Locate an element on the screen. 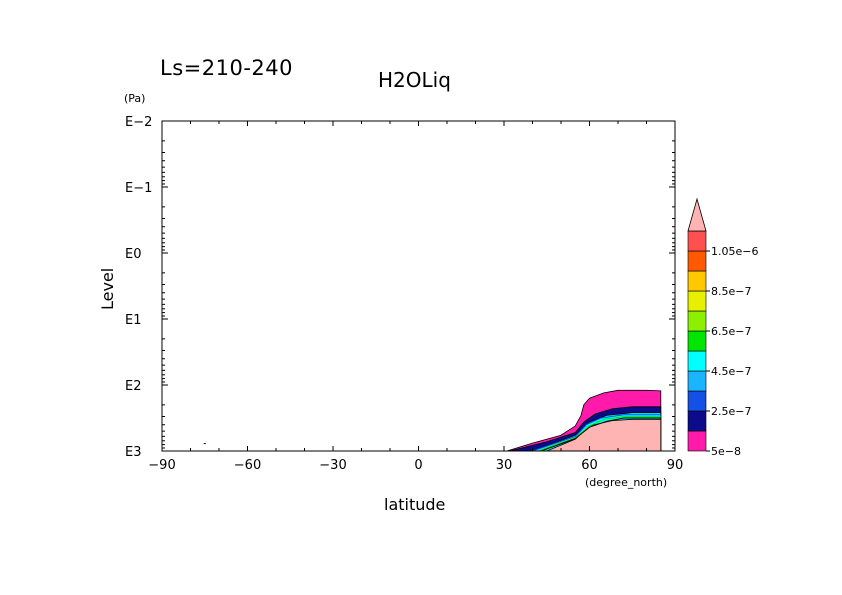  y-unit-label: (Pa) is located at coordinates (135, 98).